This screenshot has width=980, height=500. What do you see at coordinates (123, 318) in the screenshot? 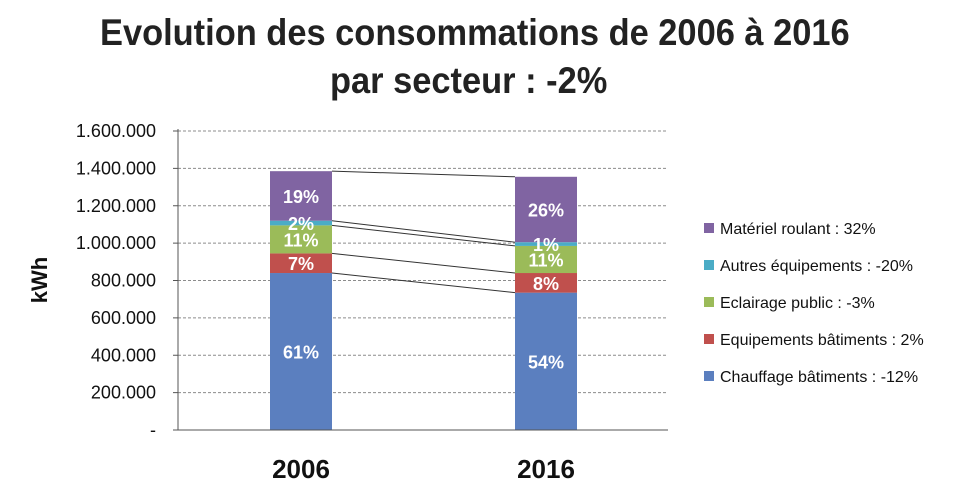
I see `y-tick-label: 600.000` at bounding box center [123, 318].